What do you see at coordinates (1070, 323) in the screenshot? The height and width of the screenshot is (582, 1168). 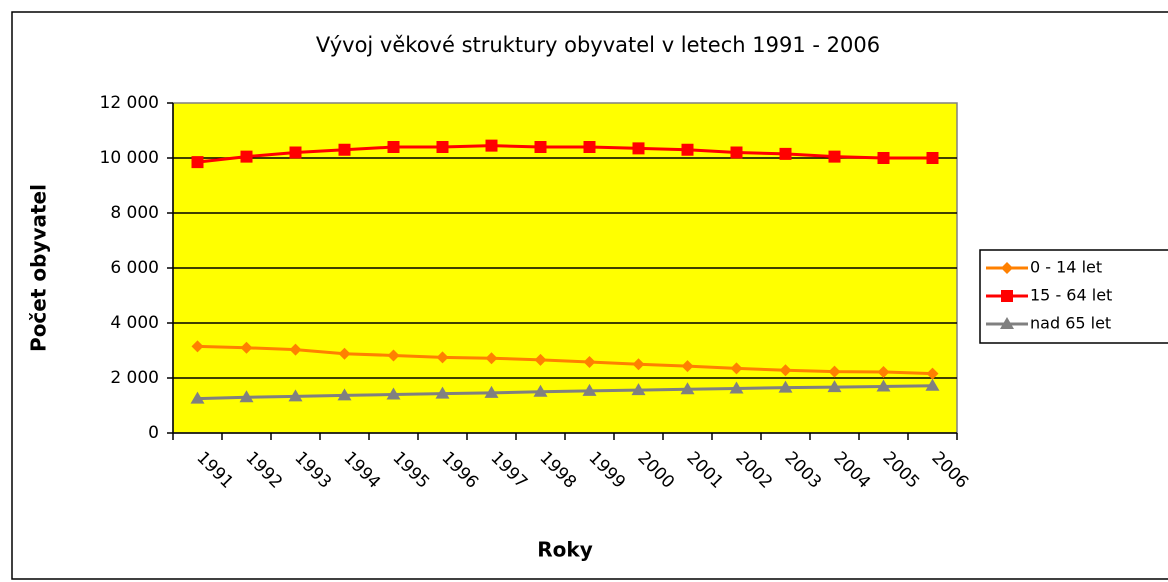 I see `legend-label: nad 65 let` at bounding box center [1070, 323].